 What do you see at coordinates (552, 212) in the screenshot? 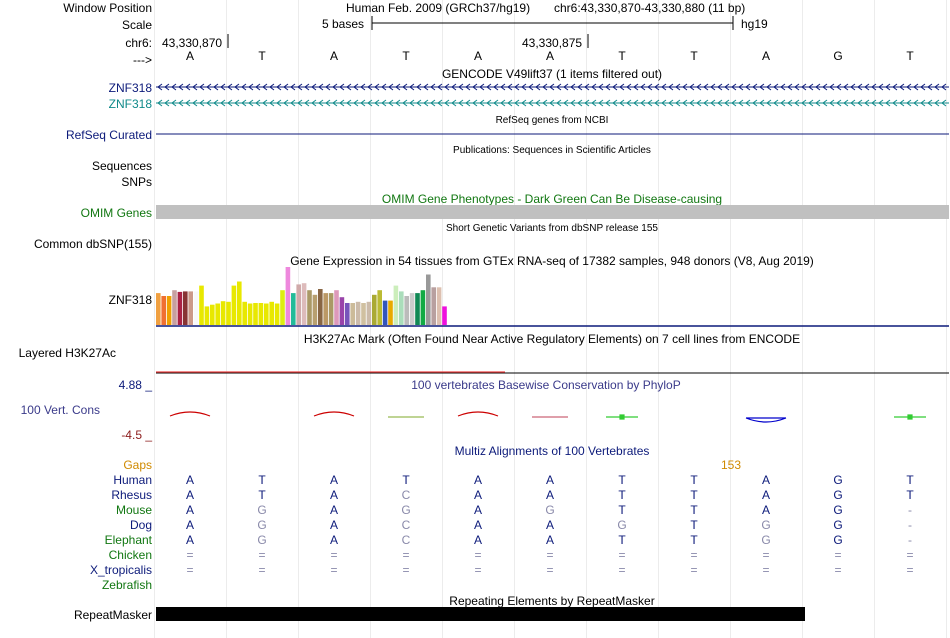
I see `omim-bar` at bounding box center [552, 212].